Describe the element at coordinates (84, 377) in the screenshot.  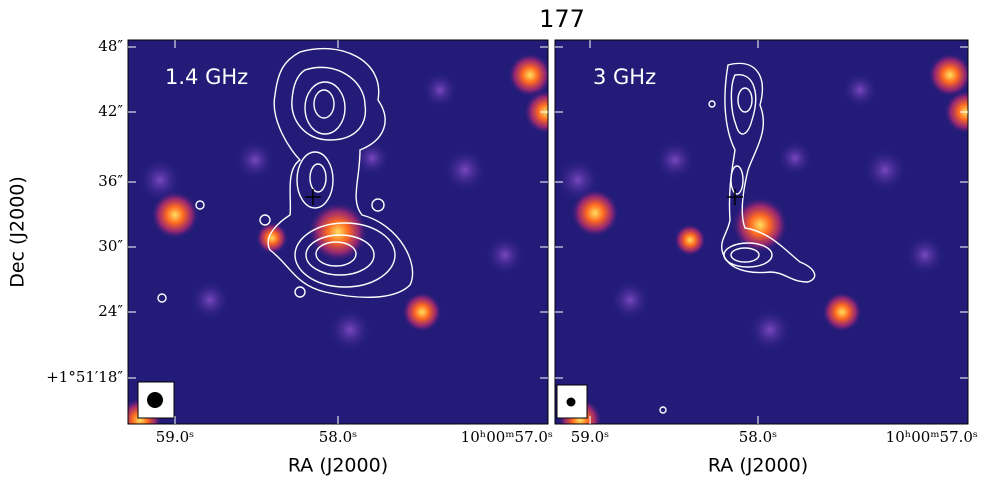
I see `y-tick-label: +1°51′18″` at that location.